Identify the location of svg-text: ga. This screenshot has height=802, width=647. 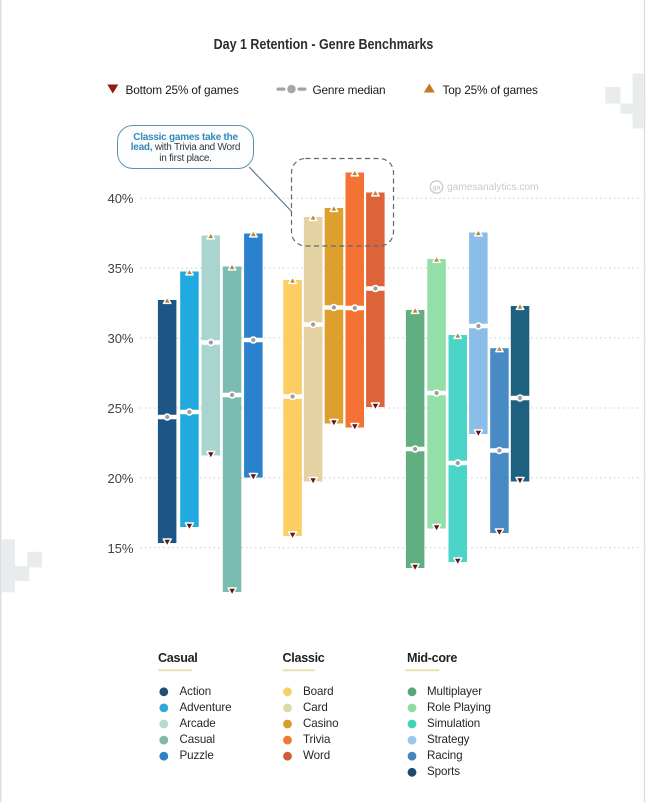
(437, 188).